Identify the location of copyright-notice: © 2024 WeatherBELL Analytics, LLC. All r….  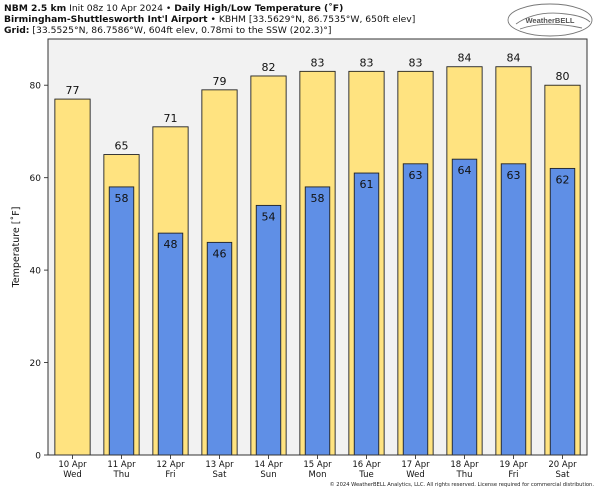
(461, 485).